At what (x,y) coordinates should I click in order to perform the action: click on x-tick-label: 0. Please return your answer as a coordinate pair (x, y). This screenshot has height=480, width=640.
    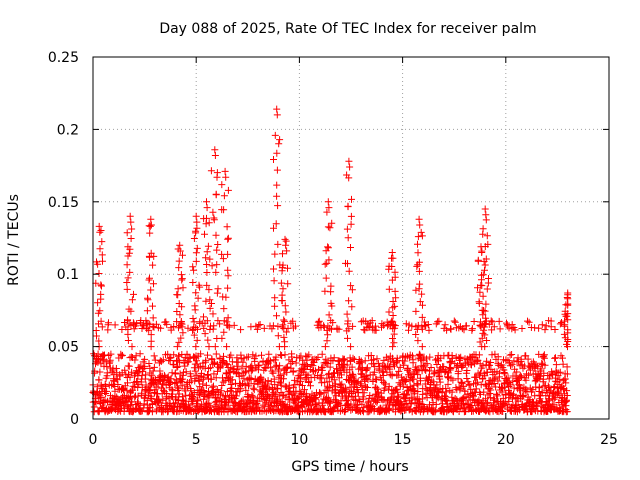
    Looking at the image, I should click on (93, 440).